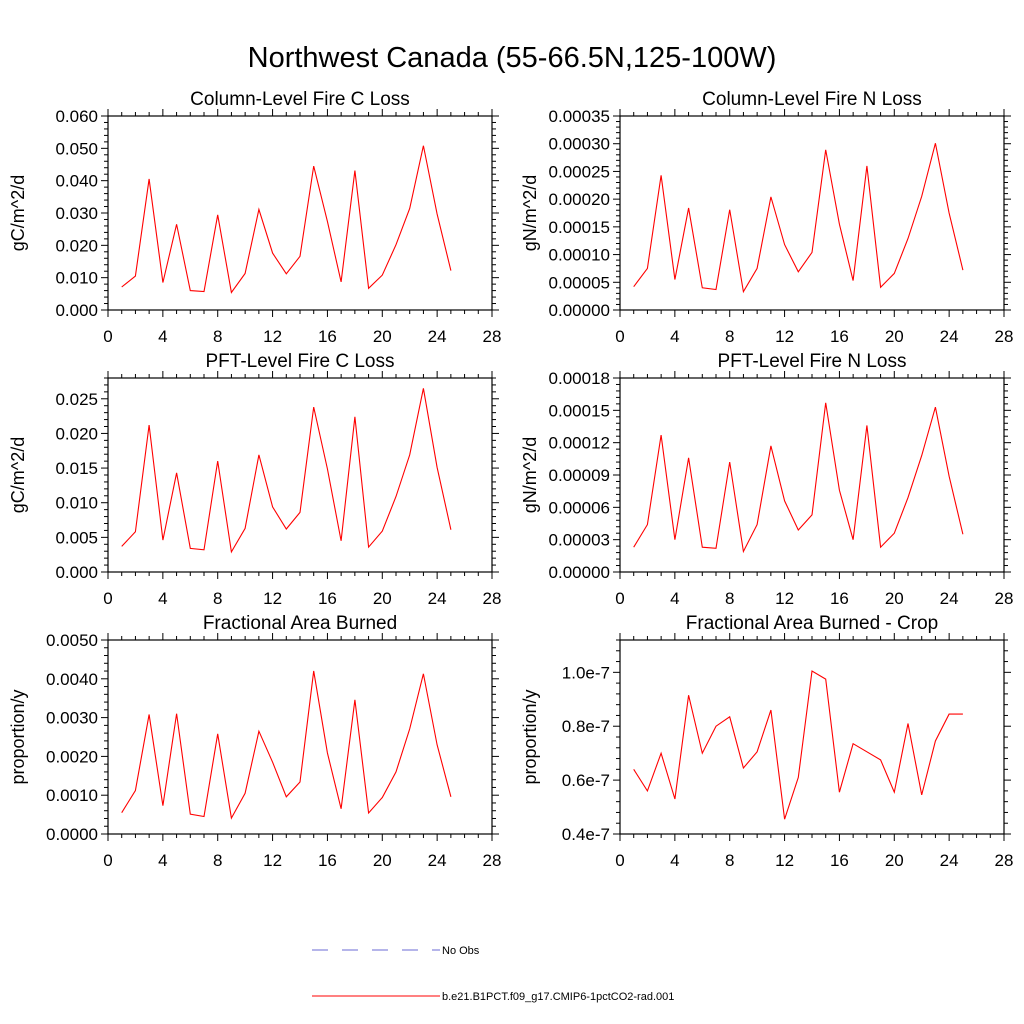 This screenshot has height=1024, width=1024. Describe the element at coordinates (579, 378) in the screenshot. I see `y-tick-label: 0.00018` at that location.